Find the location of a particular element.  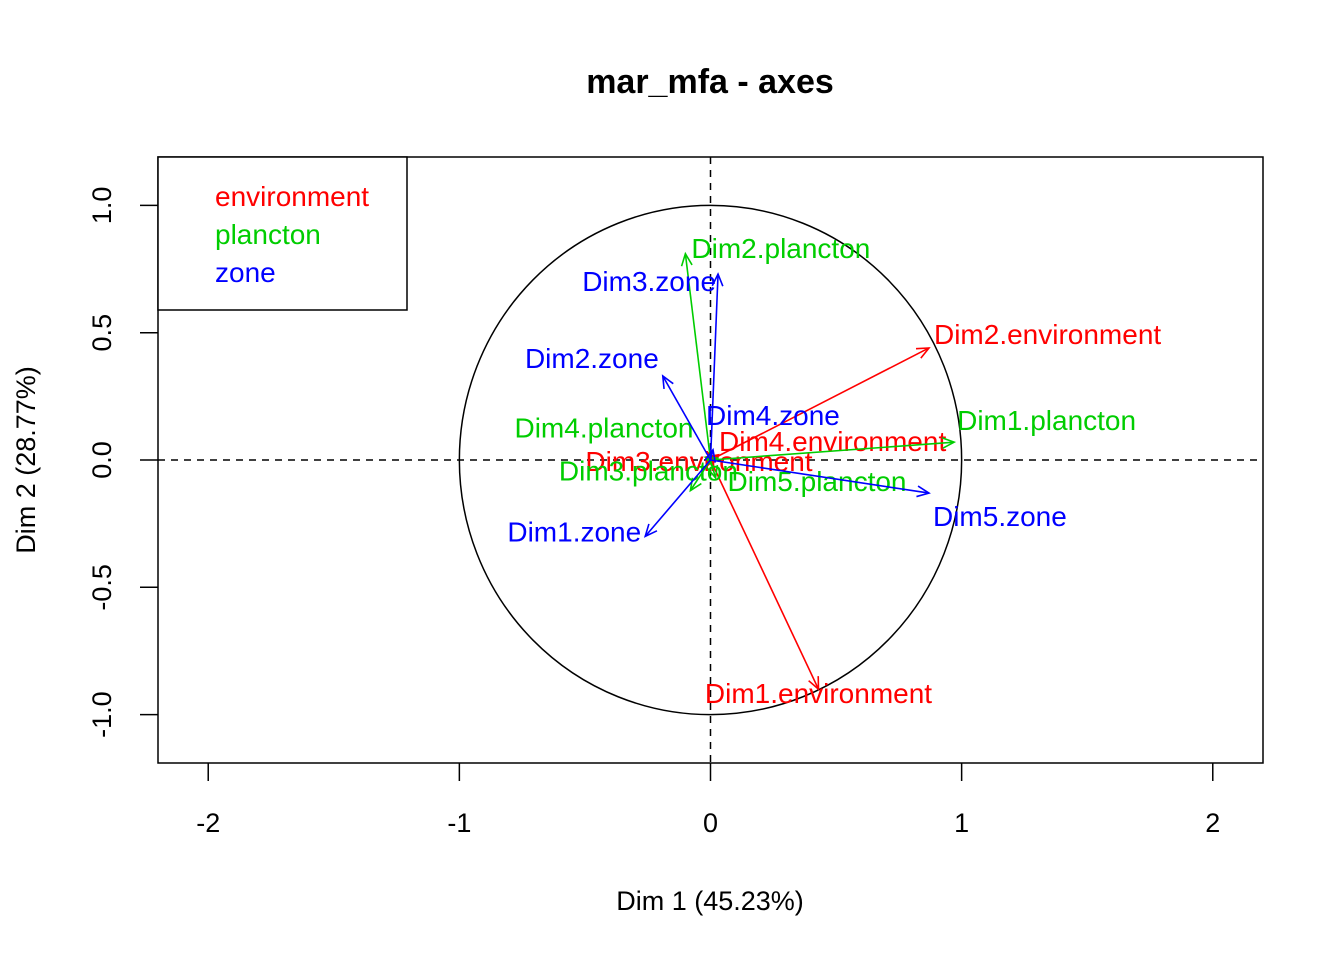

y-axis-label: Dim 2 (28.77%) is located at coordinates (26, 460).